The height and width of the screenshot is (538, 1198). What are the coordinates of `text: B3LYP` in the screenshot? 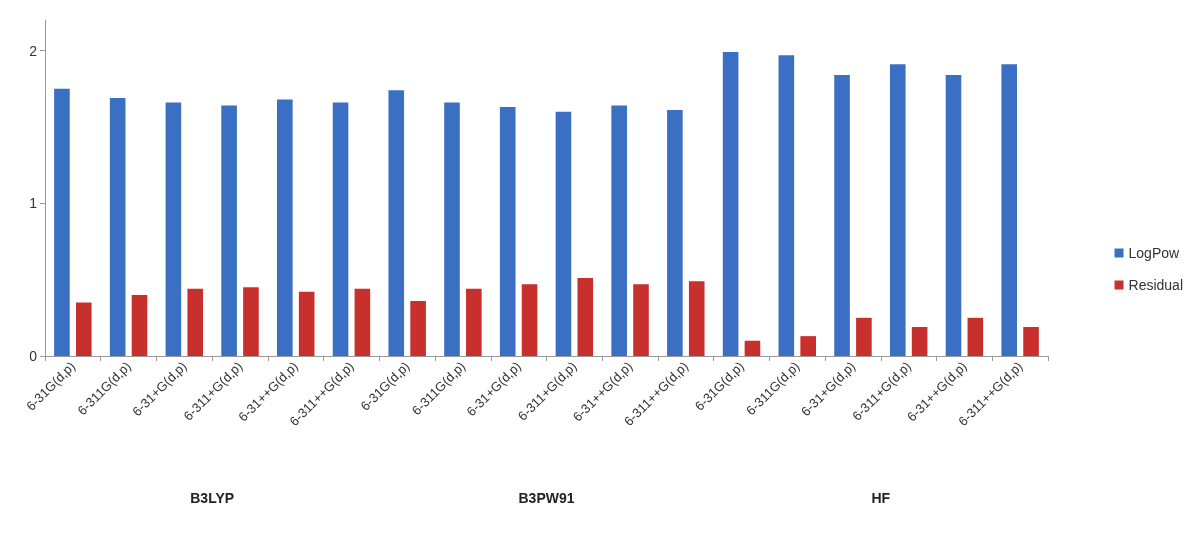 It's located at (212, 498).